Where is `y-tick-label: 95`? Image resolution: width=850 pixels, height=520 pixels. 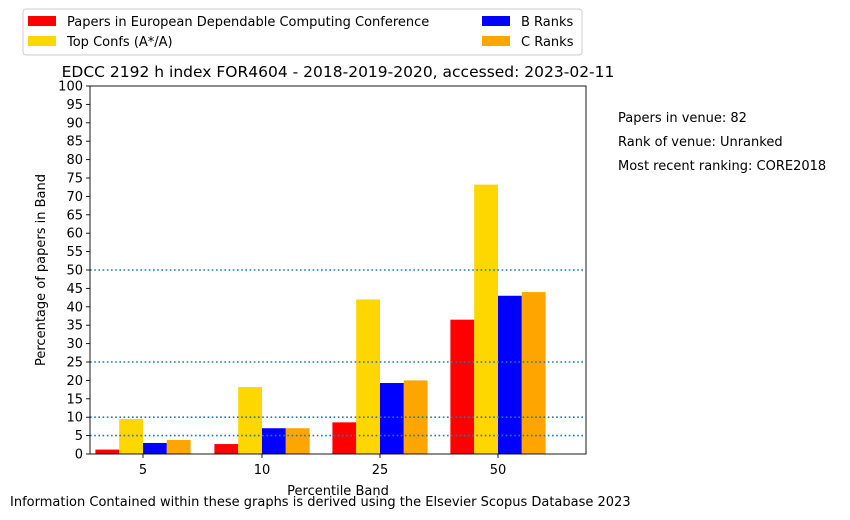
y-tick-label: 95 is located at coordinates (74, 105).